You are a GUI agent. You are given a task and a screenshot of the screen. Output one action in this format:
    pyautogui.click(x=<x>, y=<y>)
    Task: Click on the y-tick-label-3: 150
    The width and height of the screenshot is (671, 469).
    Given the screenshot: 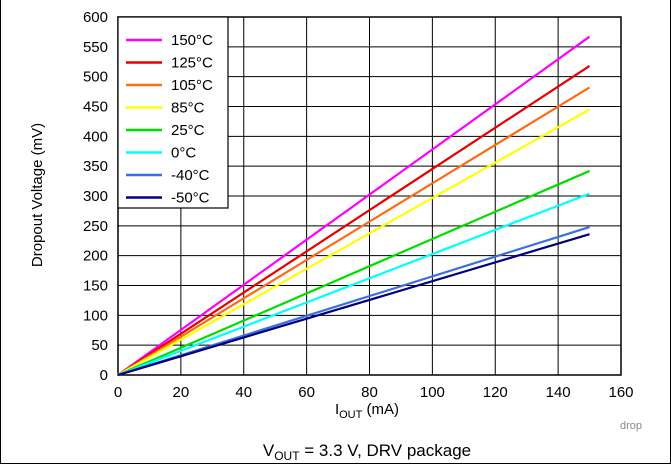 What is the action you would take?
    pyautogui.click(x=95, y=286)
    